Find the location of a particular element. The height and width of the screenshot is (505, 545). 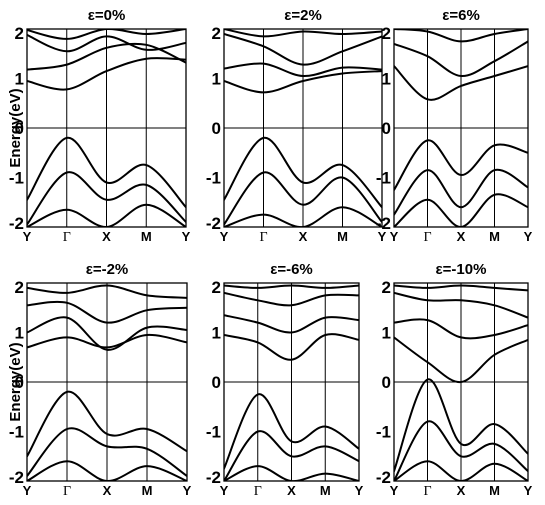

panel-title: ε=2% is located at coordinates (303, 15).